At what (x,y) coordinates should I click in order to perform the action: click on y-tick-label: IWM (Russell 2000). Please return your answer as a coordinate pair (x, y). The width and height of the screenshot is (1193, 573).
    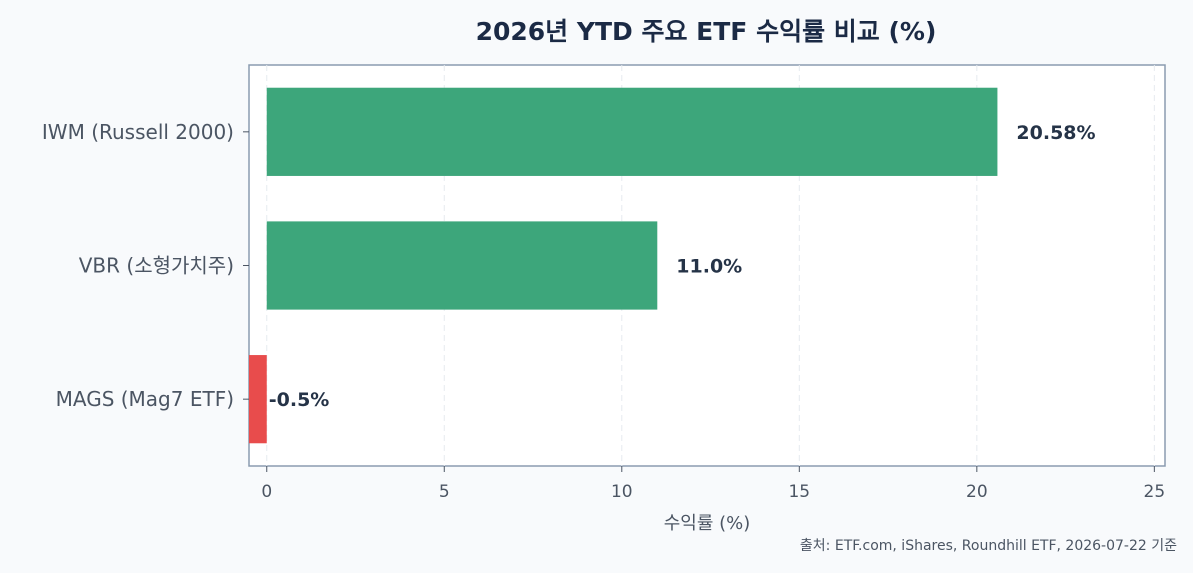
    Looking at the image, I should click on (138, 132).